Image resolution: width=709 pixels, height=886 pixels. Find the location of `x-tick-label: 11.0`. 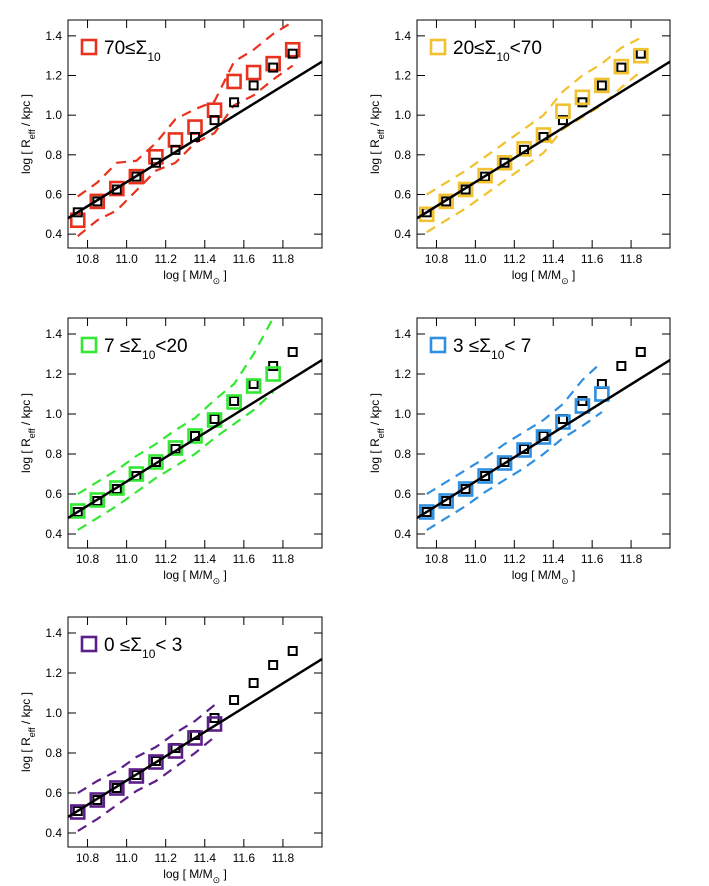

x-tick-label: 11.0 is located at coordinates (126, 259).